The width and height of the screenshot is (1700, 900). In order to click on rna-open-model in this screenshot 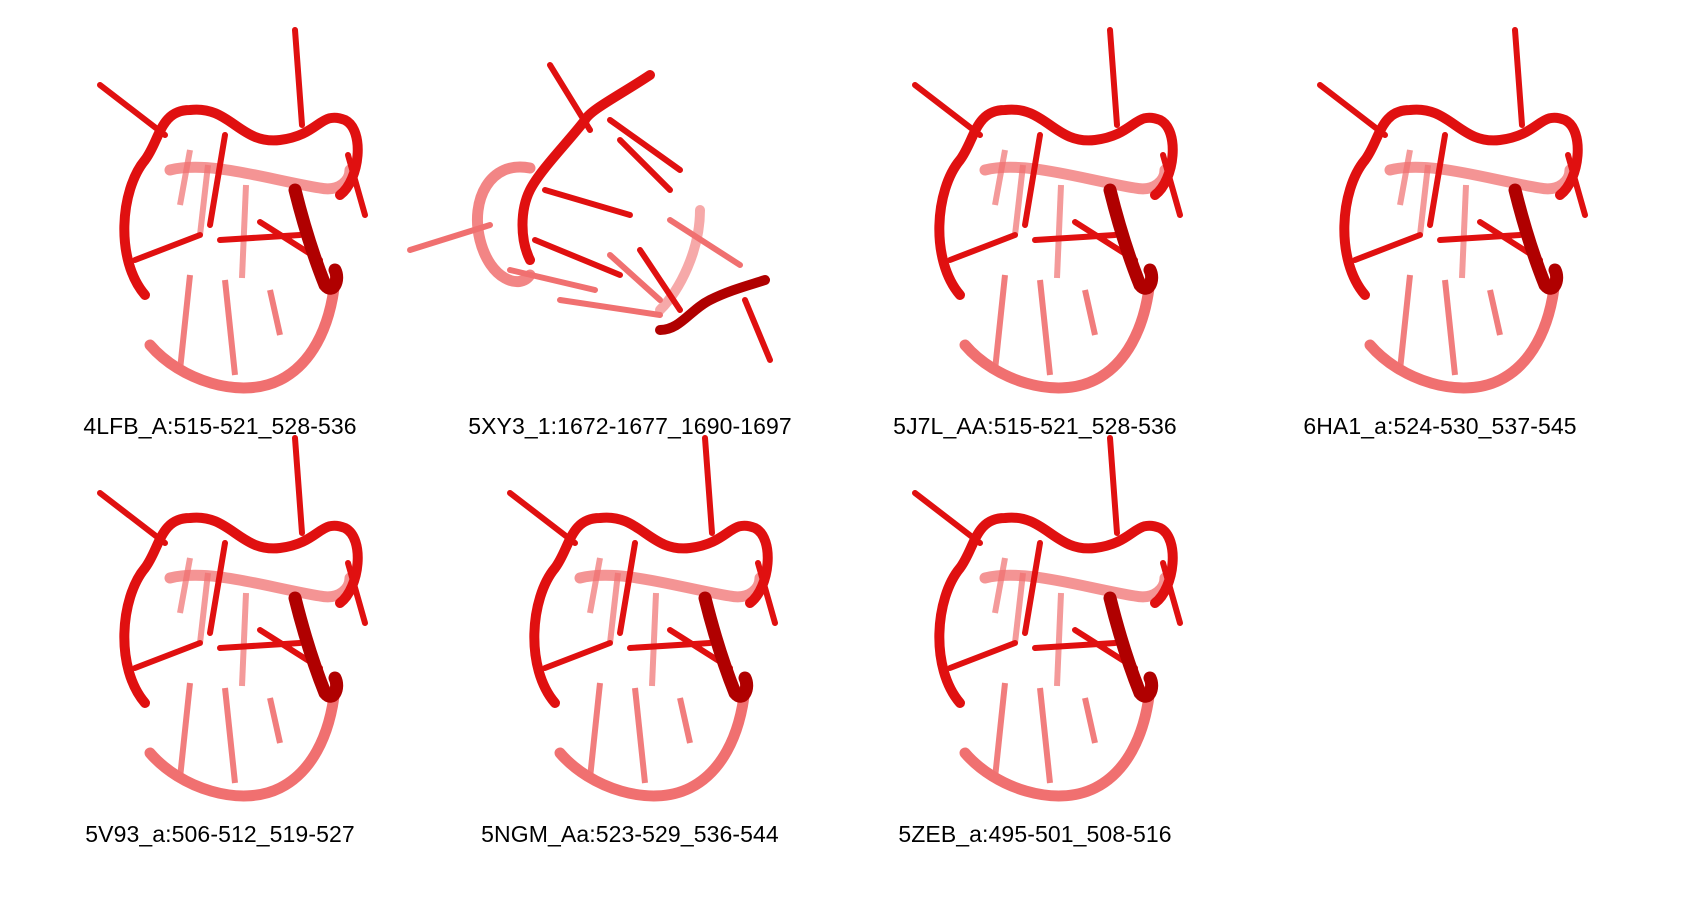, I will do `click(590, 212)`.